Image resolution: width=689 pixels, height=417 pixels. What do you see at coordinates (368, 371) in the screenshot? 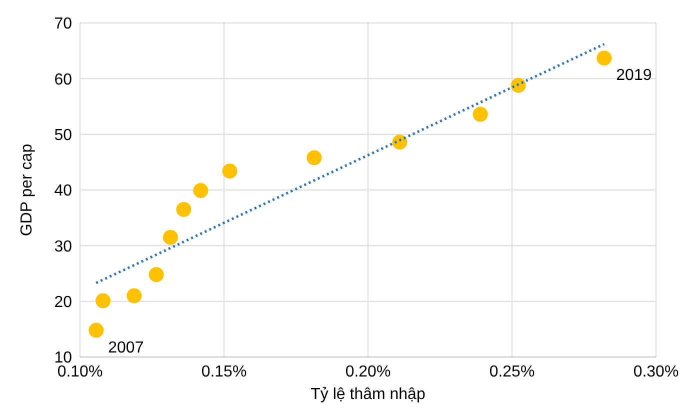
I see `x-tick-label: 0.20%` at bounding box center [368, 371].